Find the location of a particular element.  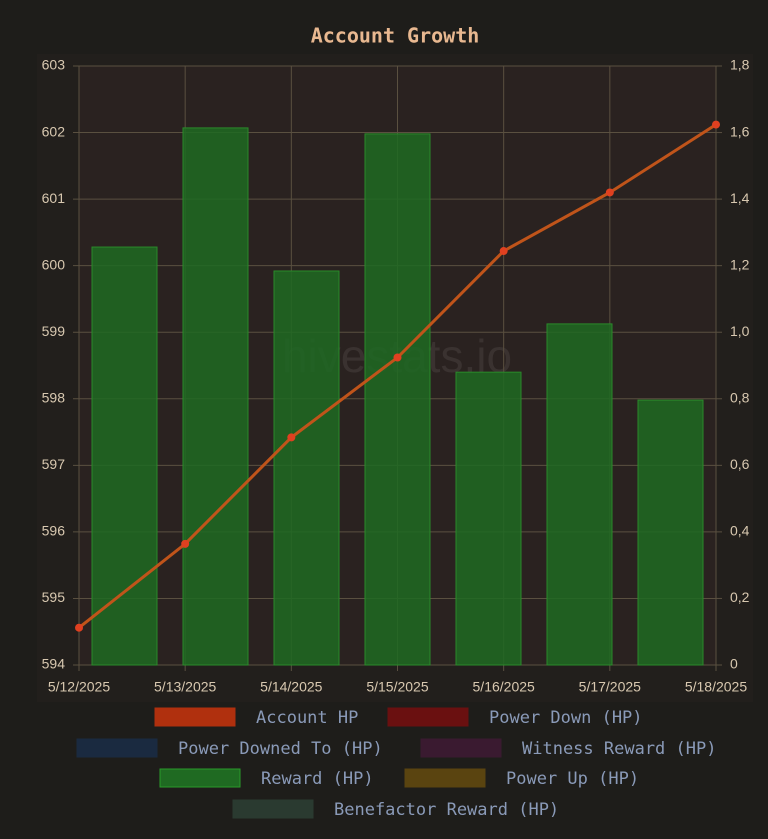

y2-tick-label: 0,2 is located at coordinates (740, 597).